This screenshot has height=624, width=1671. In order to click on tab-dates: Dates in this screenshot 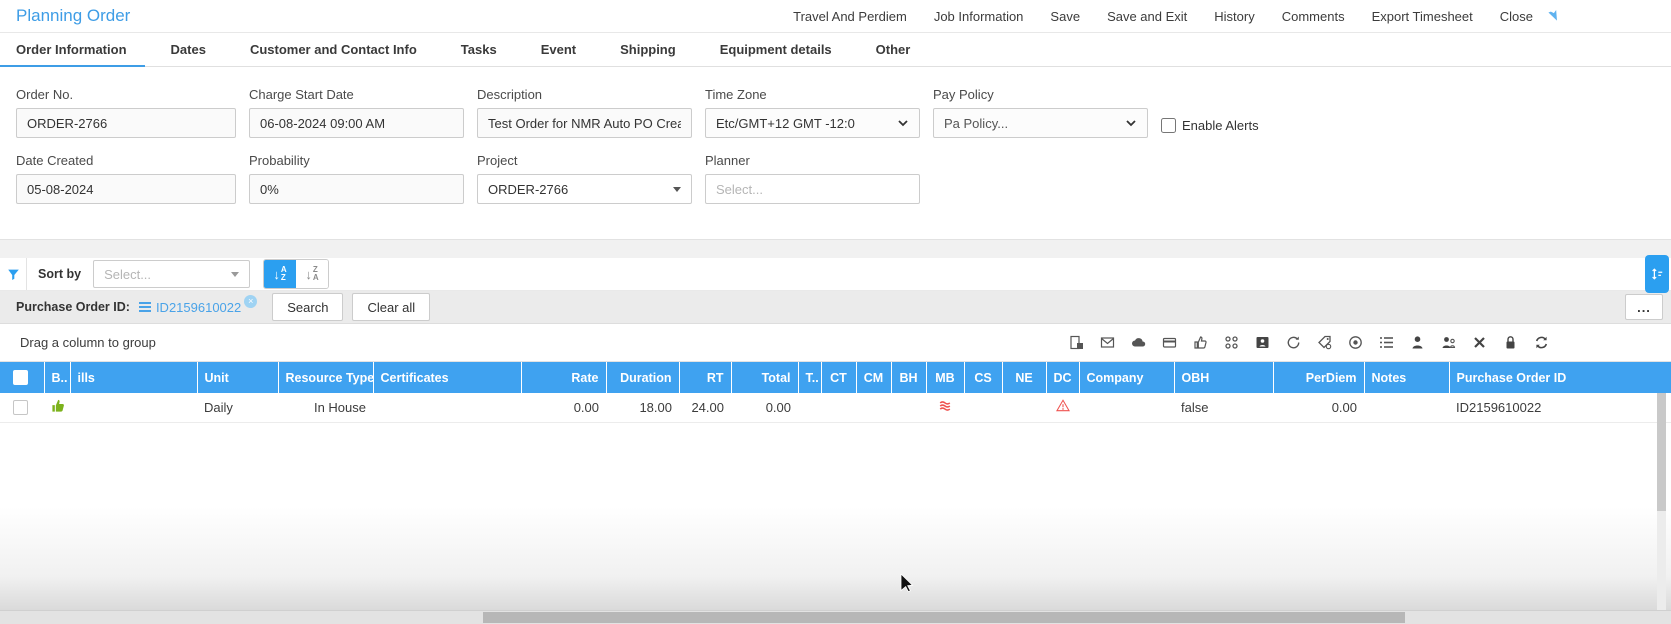, I will do `click(188, 49)`.